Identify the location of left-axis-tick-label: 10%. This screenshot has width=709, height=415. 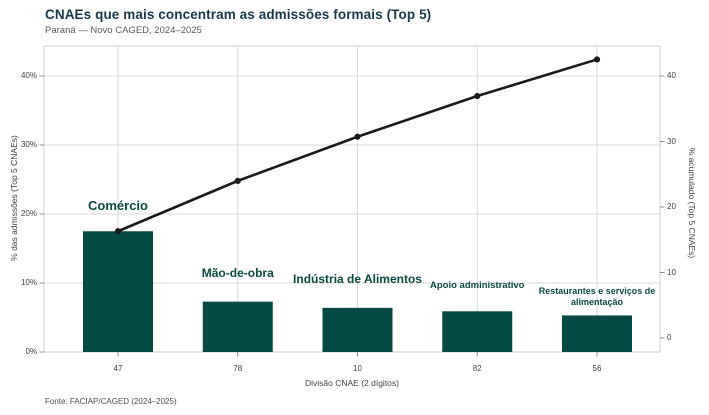
(28, 282).